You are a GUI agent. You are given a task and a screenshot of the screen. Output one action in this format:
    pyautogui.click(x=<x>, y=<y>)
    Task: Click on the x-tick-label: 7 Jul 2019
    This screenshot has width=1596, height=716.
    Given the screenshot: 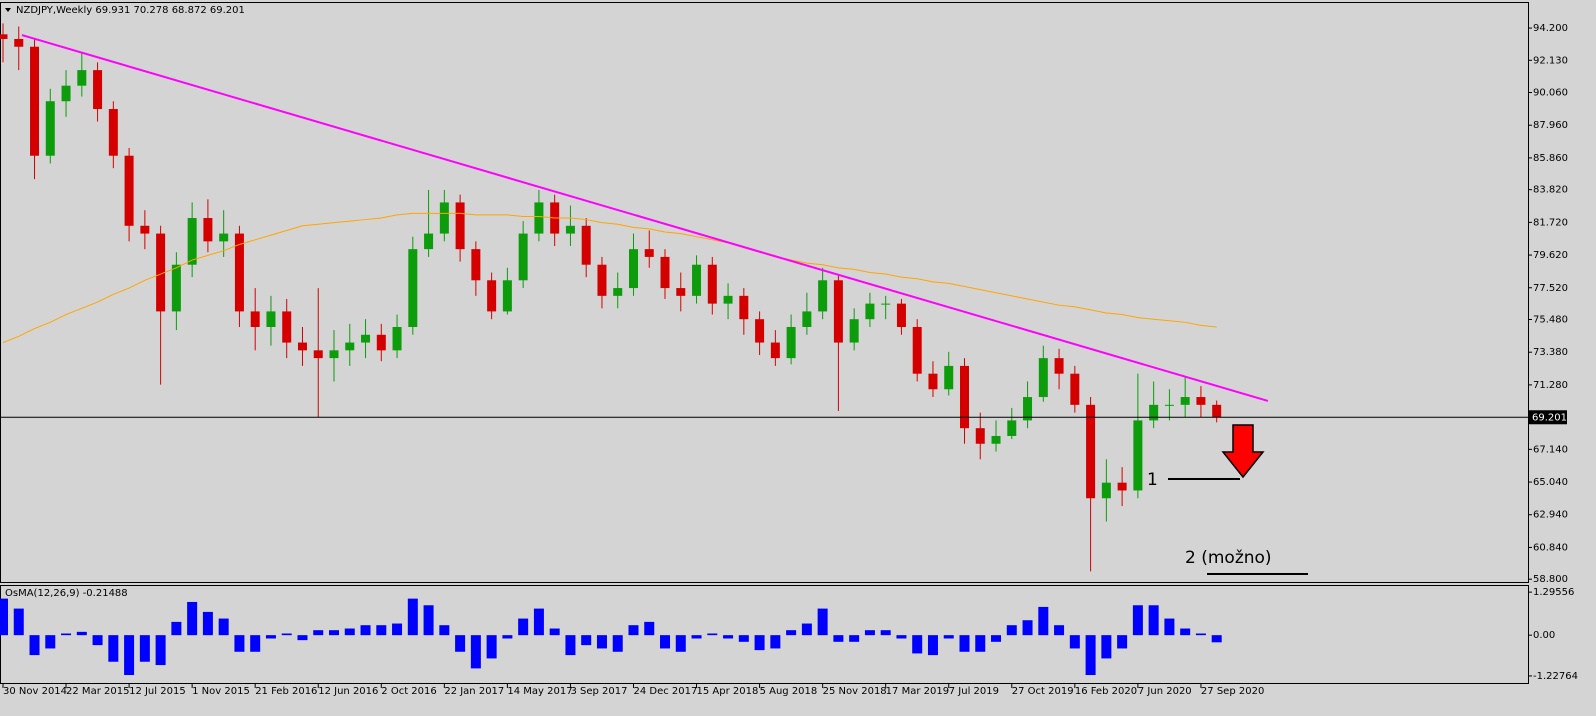 What is the action you would take?
    pyautogui.click(x=974, y=691)
    